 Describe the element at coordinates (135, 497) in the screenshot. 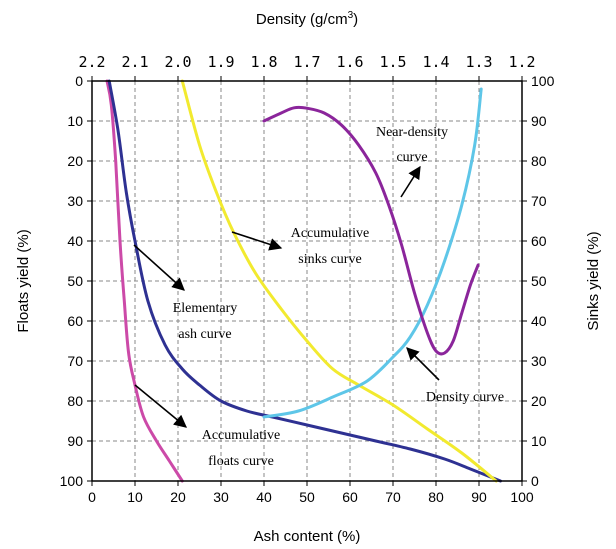

I see `x-tick-label: 10` at that location.